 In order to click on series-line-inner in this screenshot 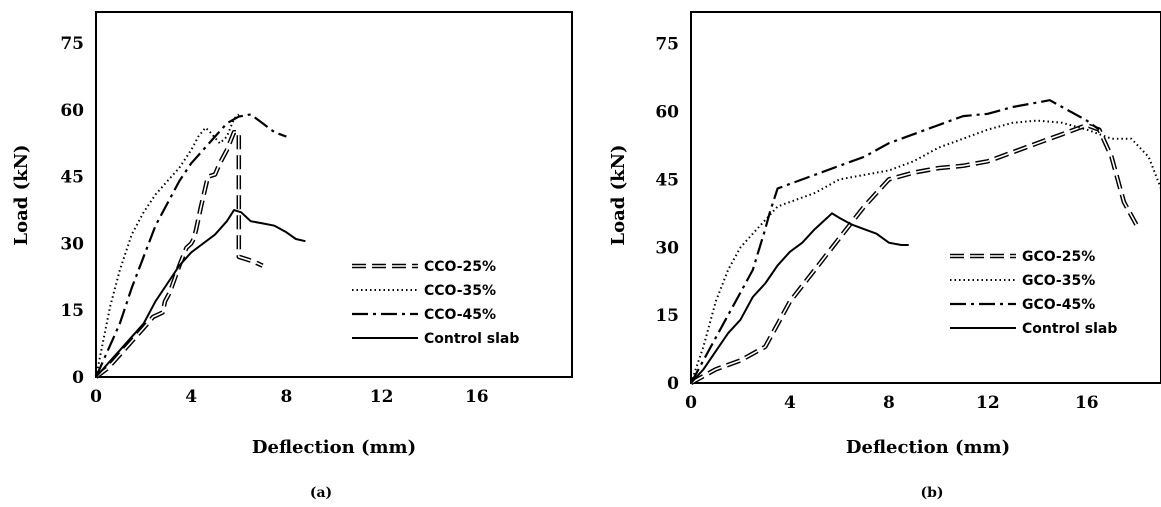, I will do `click(179, 254)`.